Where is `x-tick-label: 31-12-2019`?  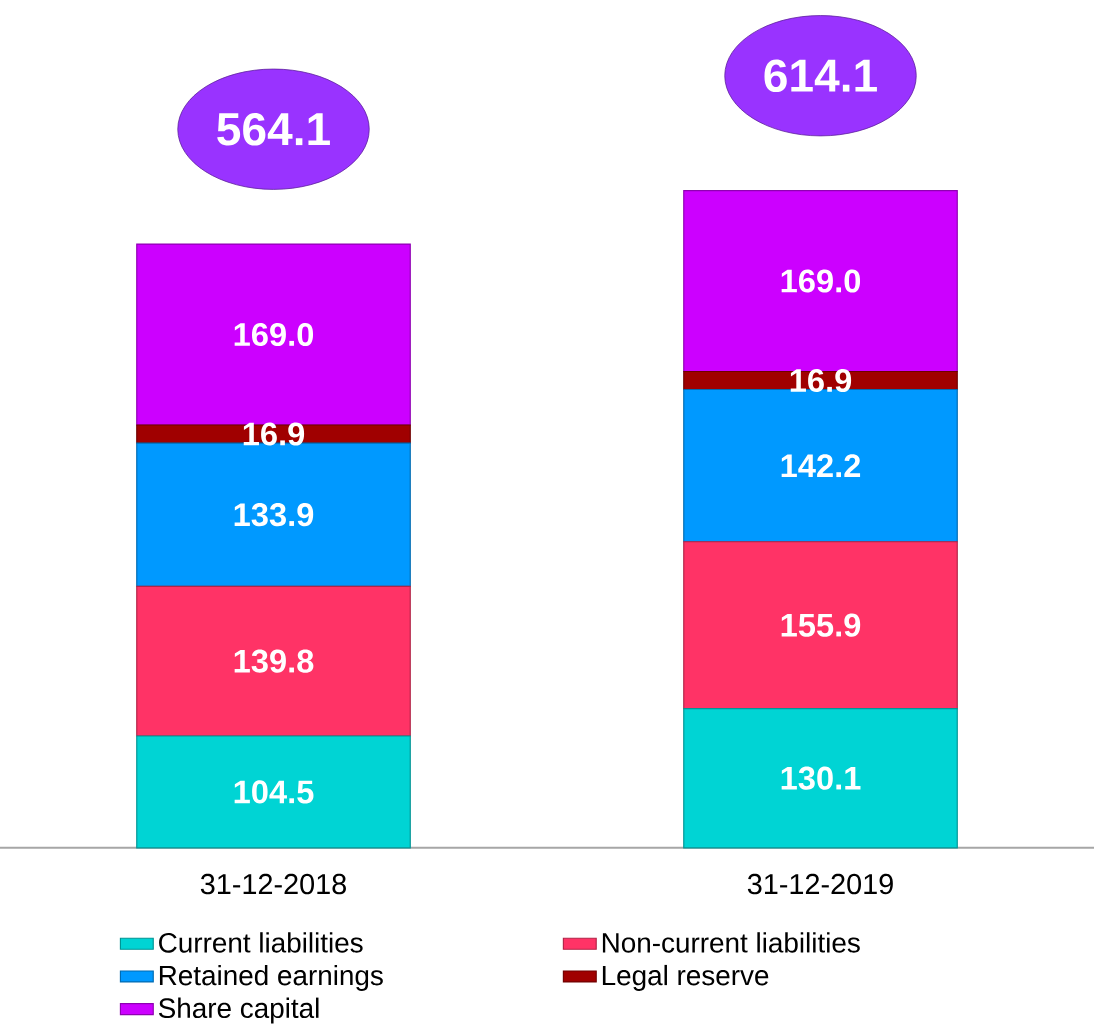
x-tick-label: 31-12-2019 is located at coordinates (820, 884).